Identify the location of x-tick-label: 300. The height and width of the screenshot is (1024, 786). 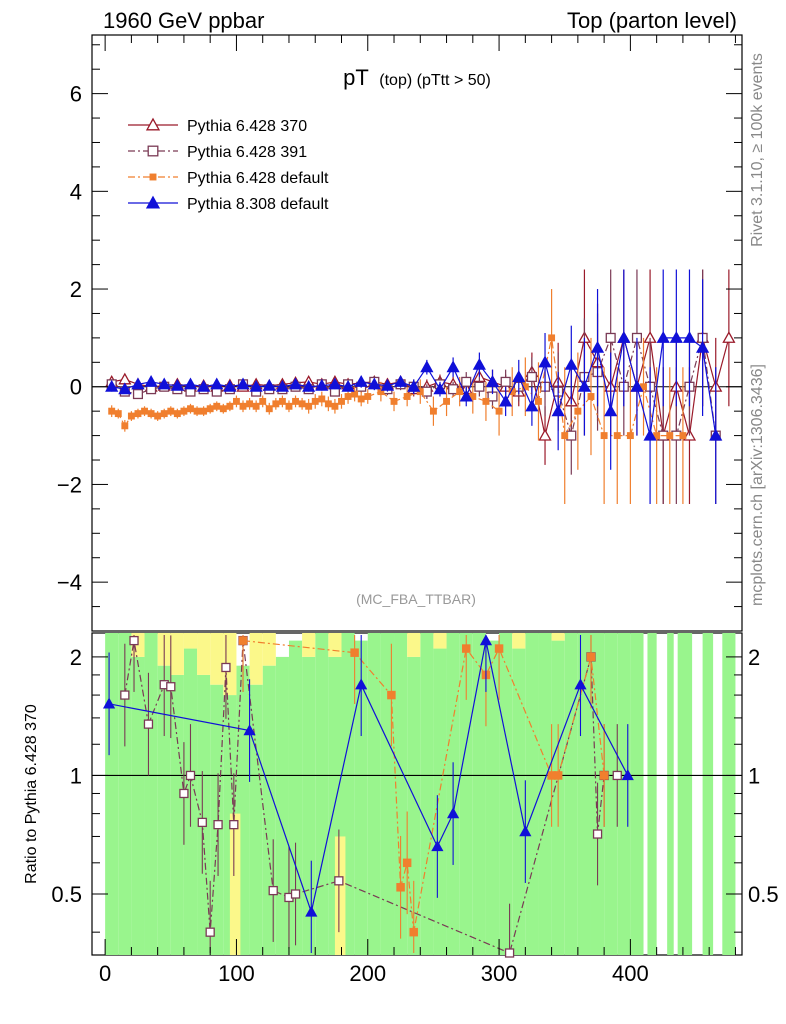
(499, 973).